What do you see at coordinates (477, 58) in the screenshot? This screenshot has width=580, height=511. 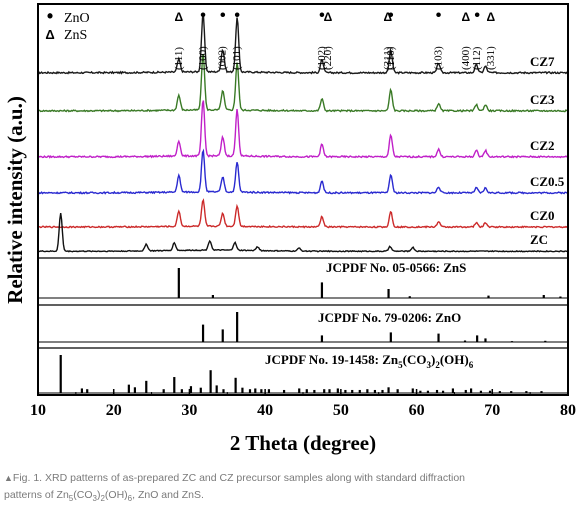 I see `peak-hkl-label: (112)` at bounding box center [477, 58].